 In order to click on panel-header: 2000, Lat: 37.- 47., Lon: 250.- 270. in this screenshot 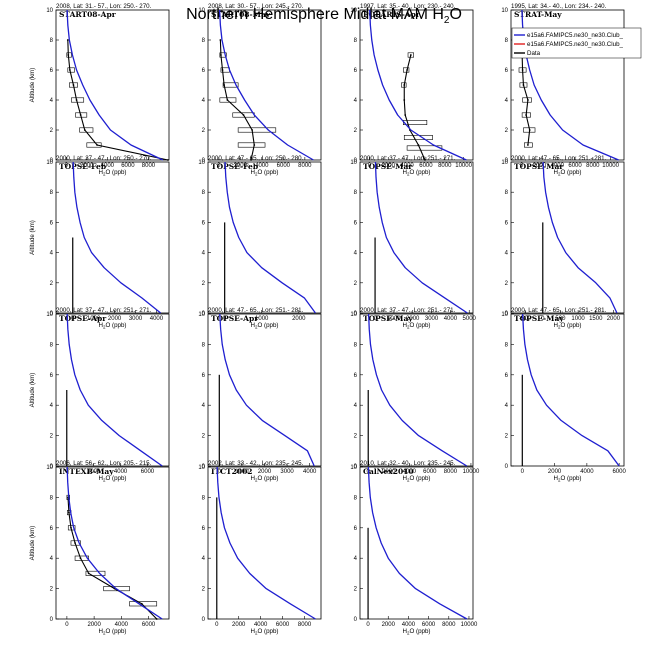, I will do `click(104, 158)`.